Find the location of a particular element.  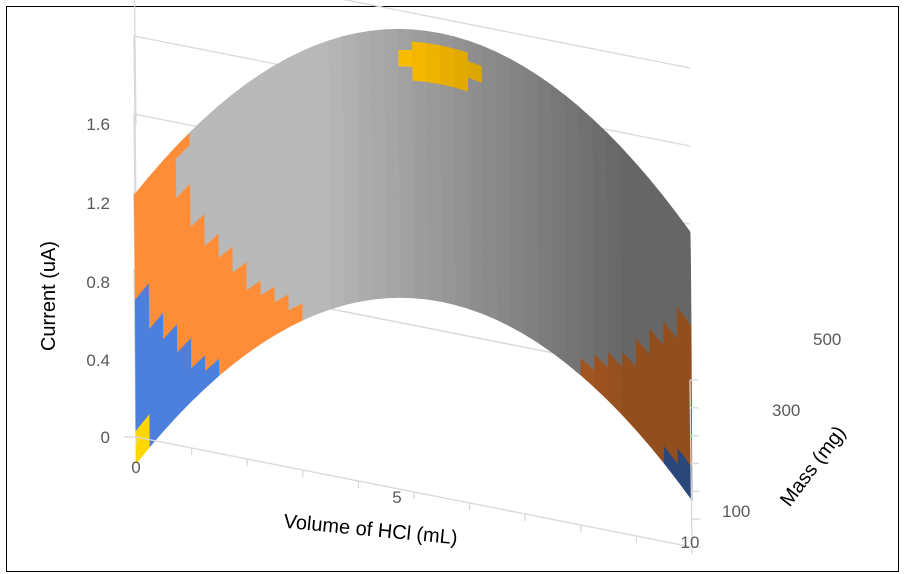

x-tick-label-1: 5 is located at coordinates (396, 497).